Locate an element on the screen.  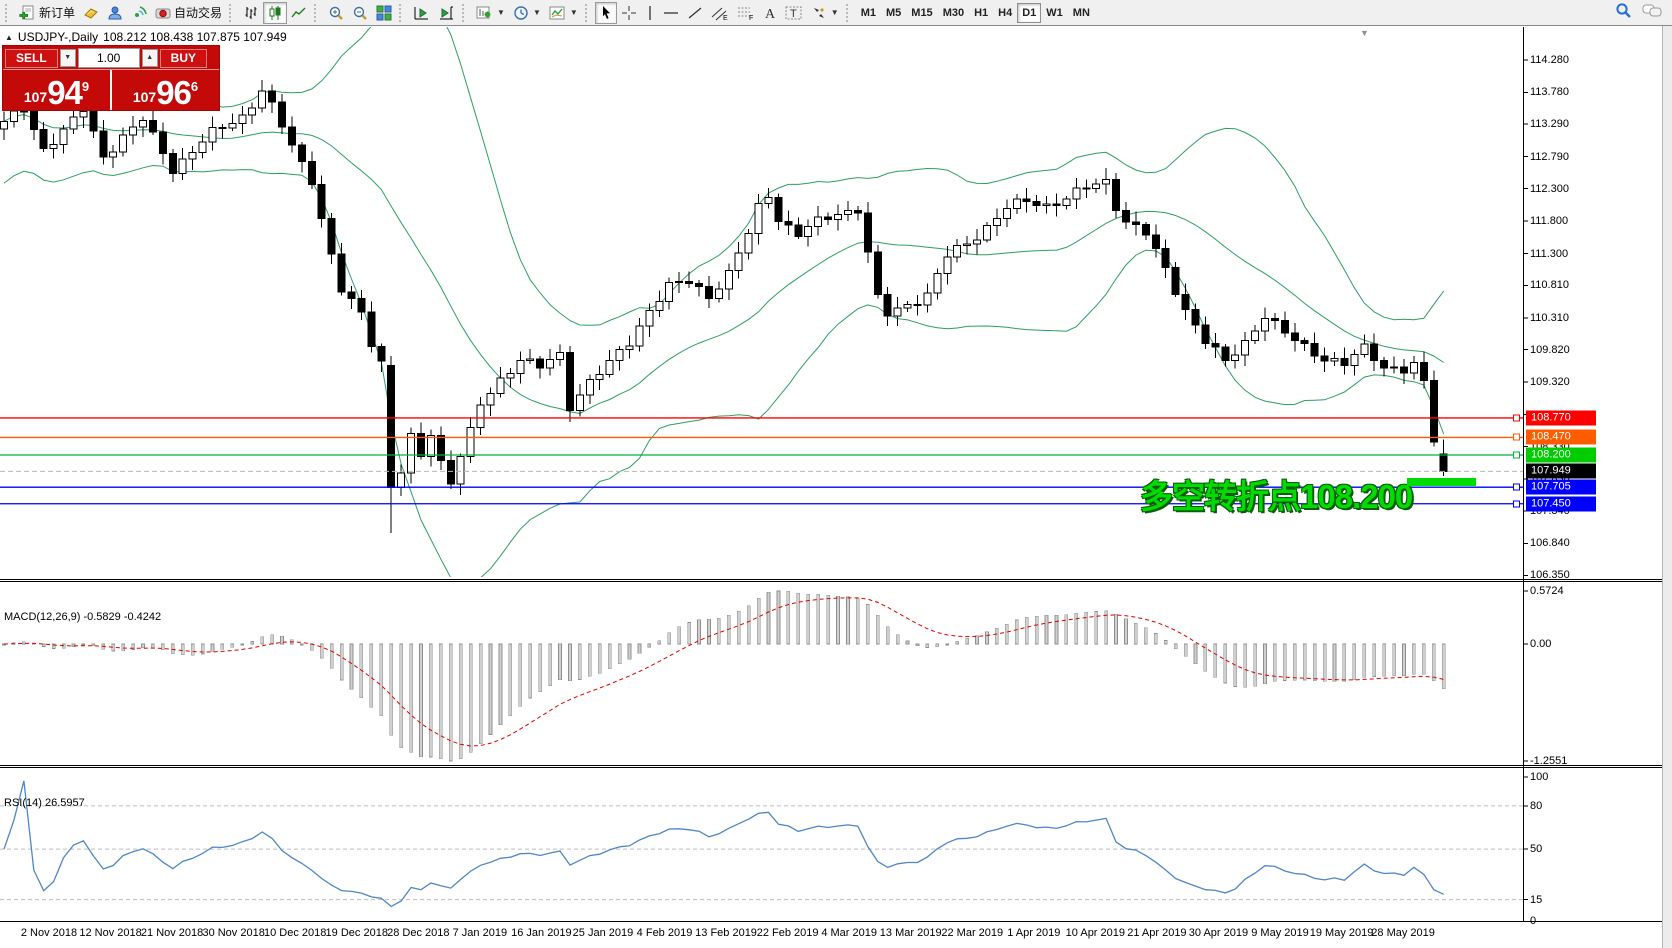
price-level-badge: 108.470 is located at coordinates (1561, 437).